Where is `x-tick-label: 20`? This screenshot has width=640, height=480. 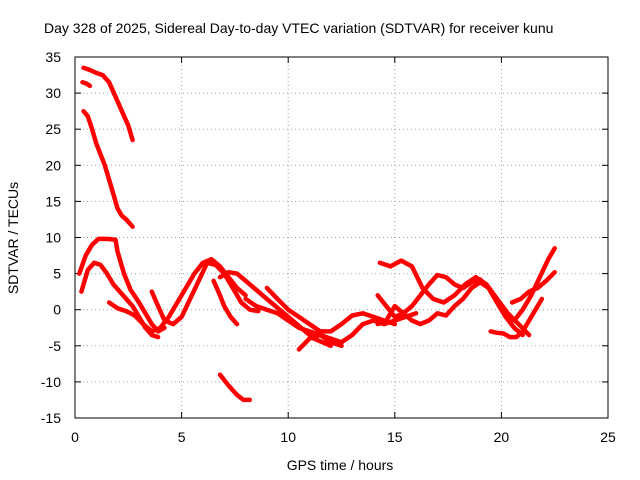 x-tick-label: 20 is located at coordinates (502, 437).